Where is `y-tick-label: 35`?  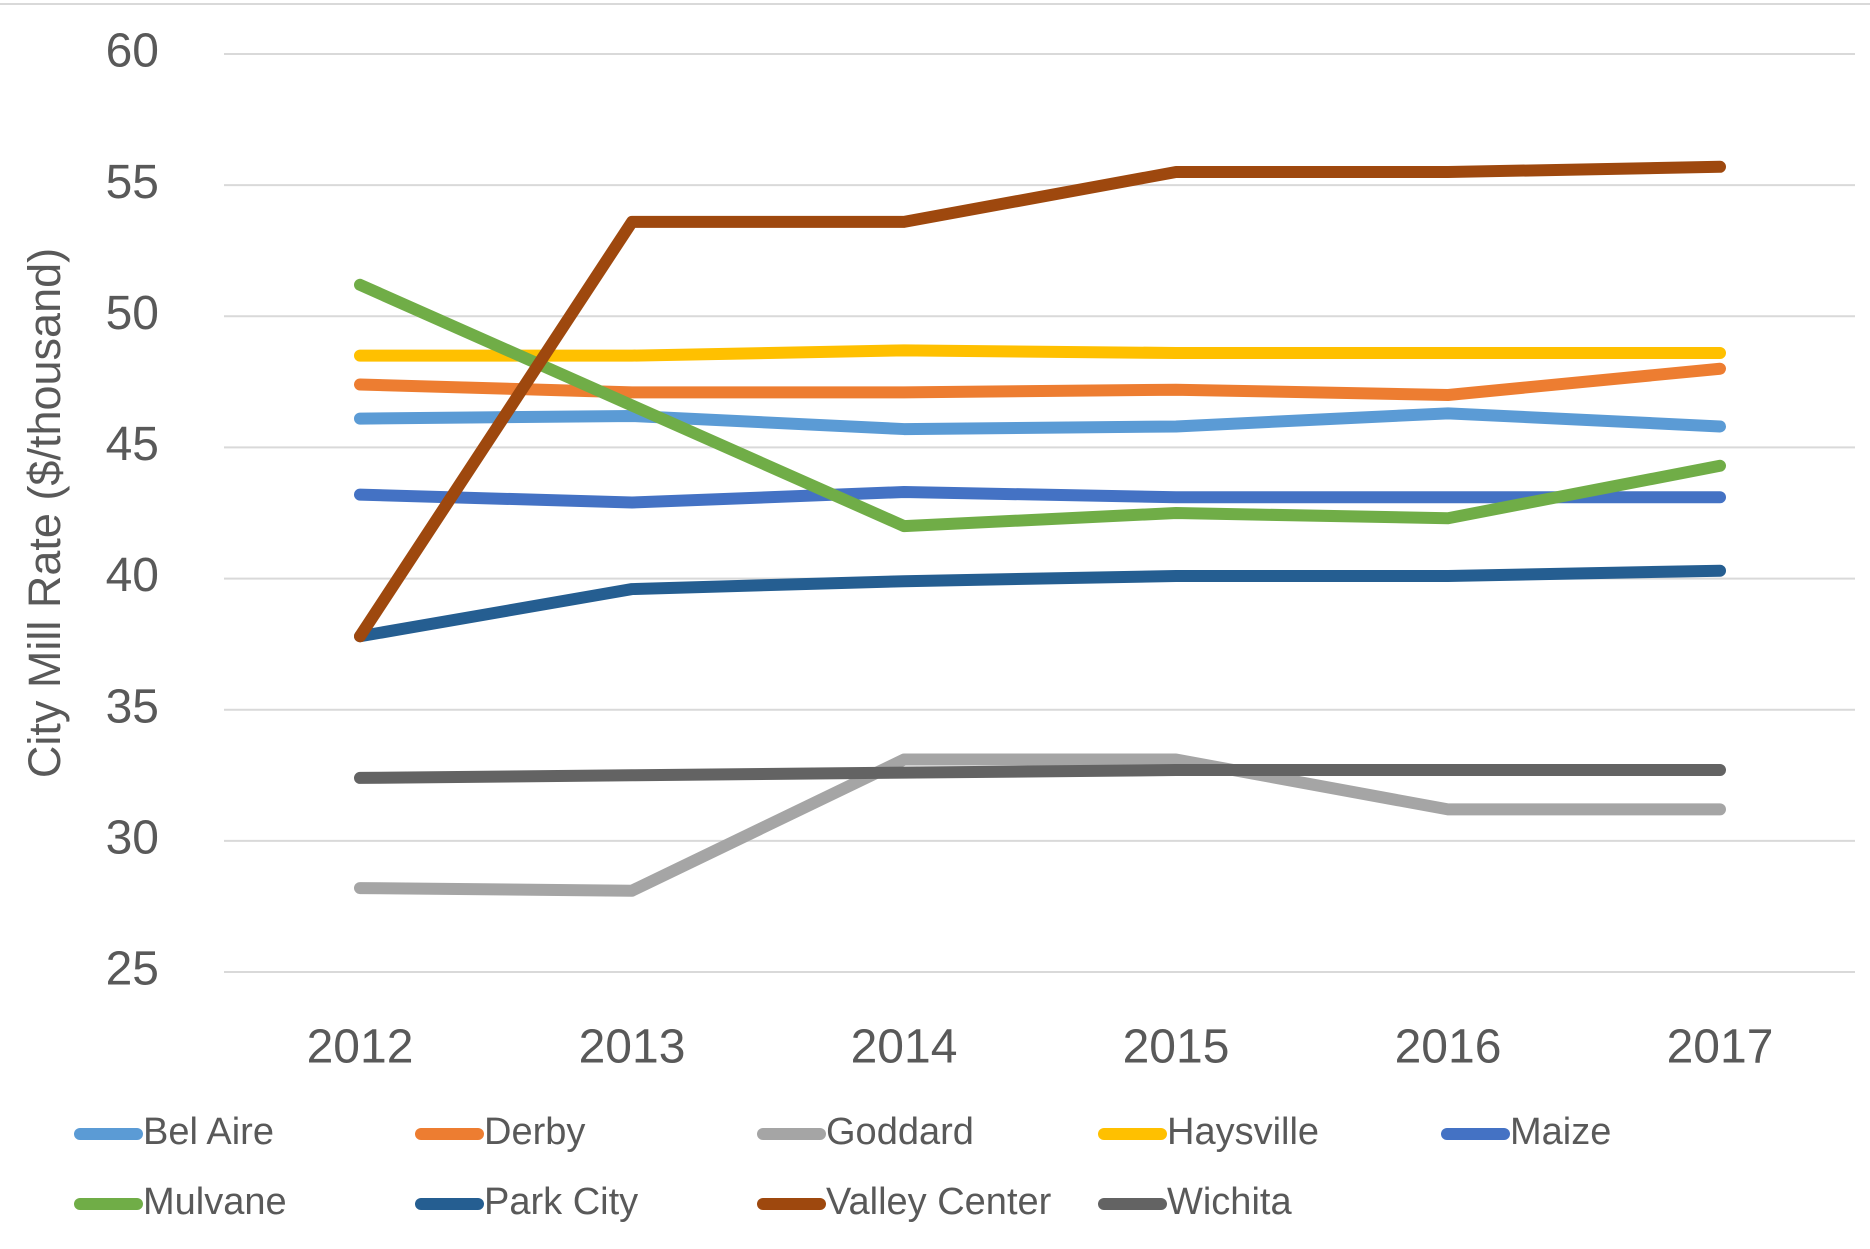
y-tick-label: 35 is located at coordinates (132, 706).